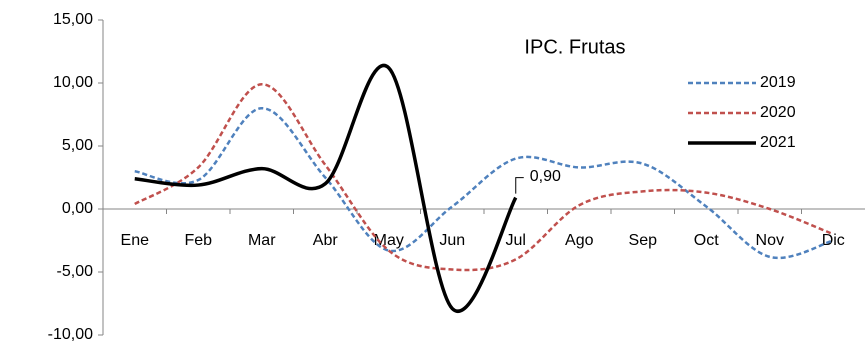 The height and width of the screenshot is (346, 865). Describe the element at coordinates (135, 240) in the screenshot. I see `x-tick-label: Ene` at that location.